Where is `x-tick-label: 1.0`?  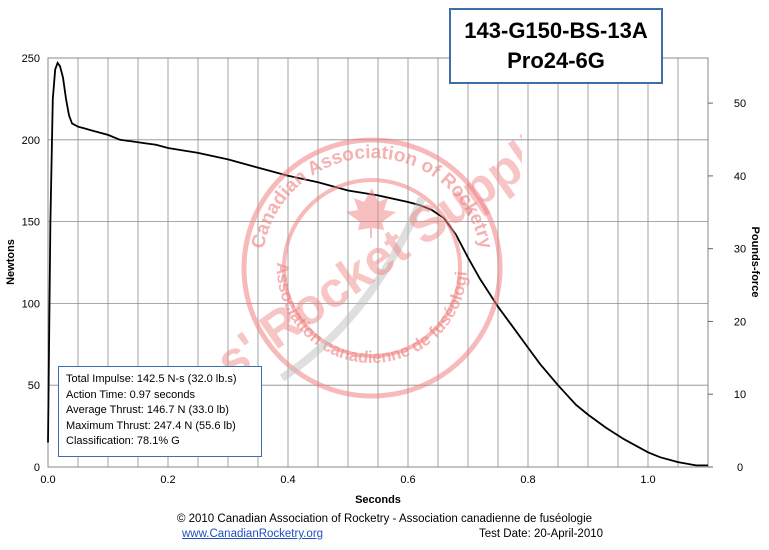
x-tick-label: 1.0 is located at coordinates (647, 480).